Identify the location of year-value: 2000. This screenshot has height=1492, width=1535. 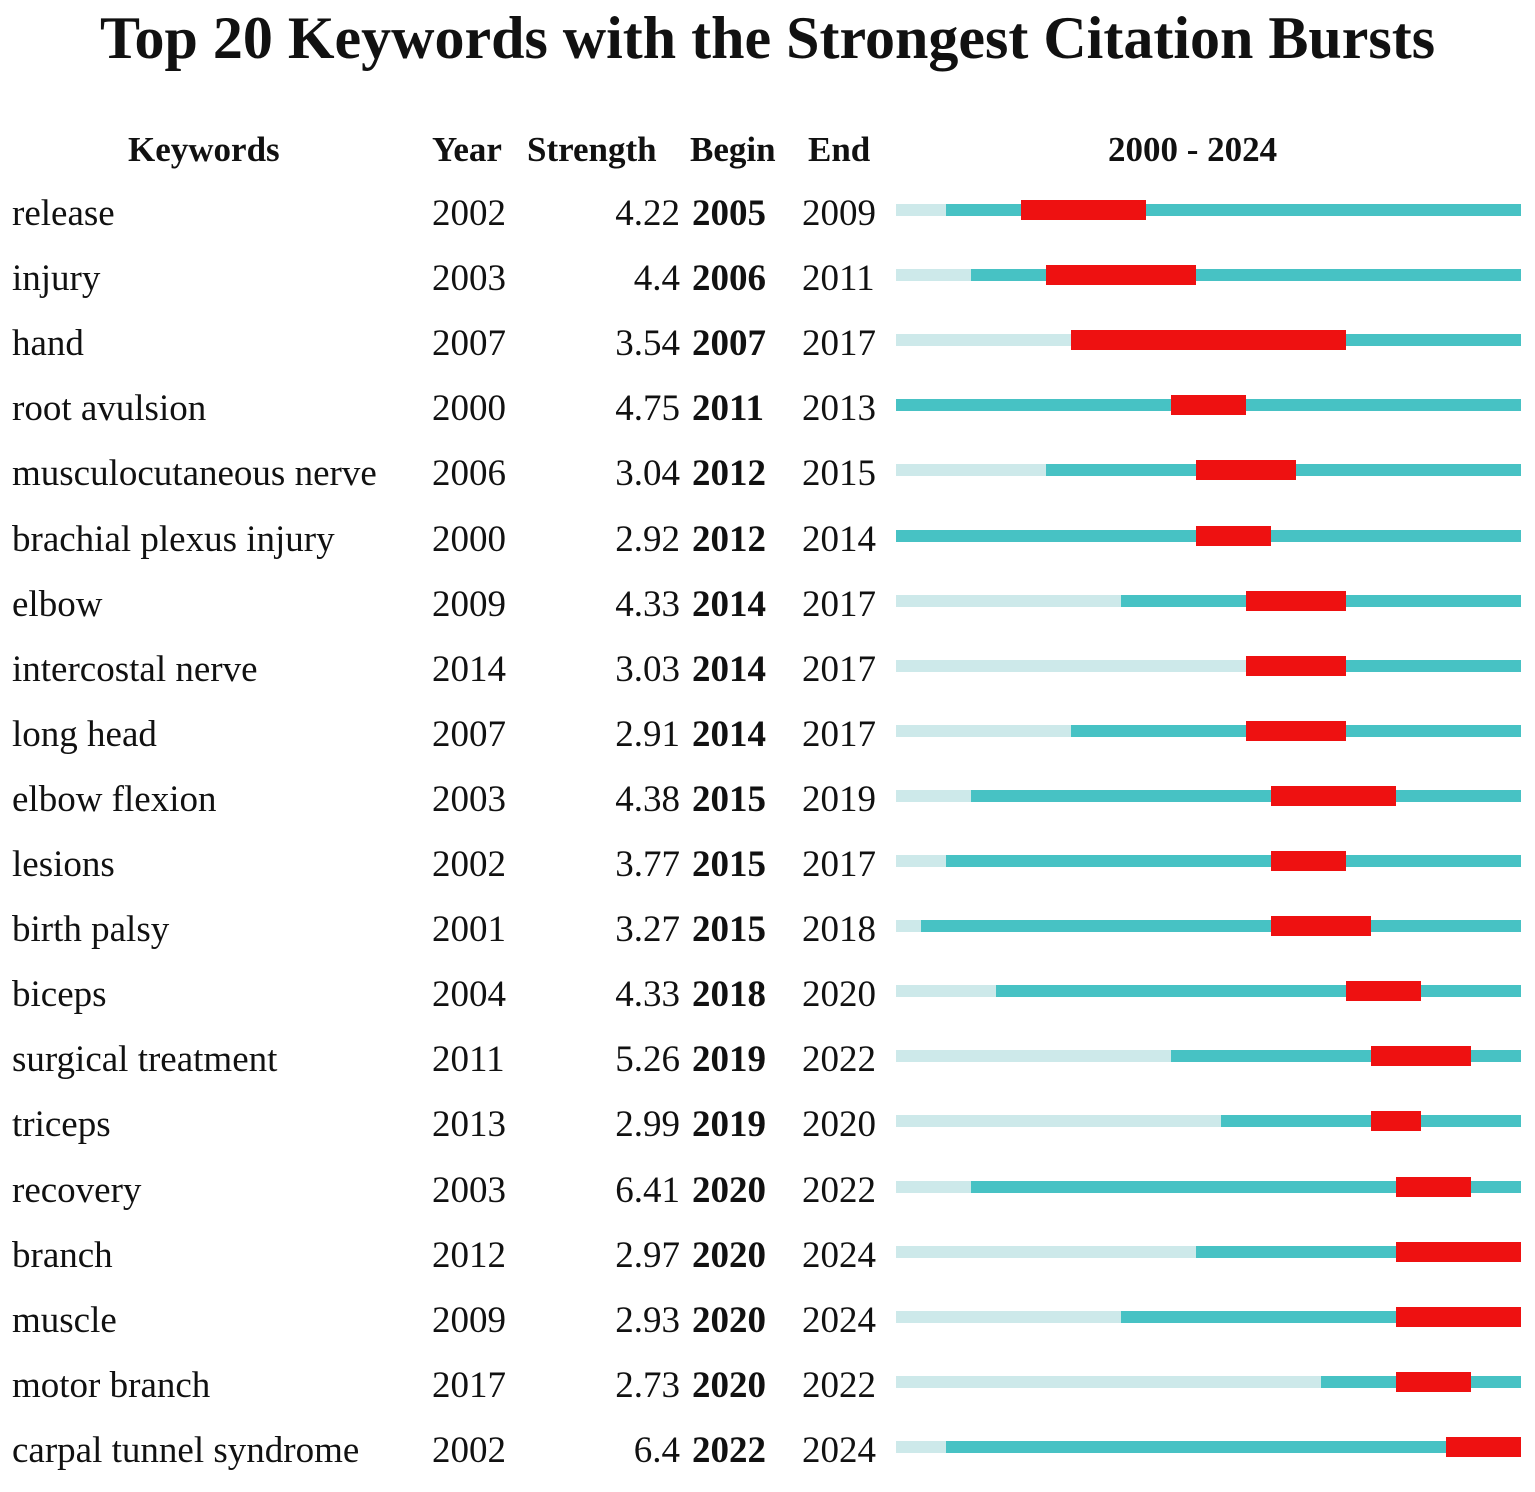
(469, 409).